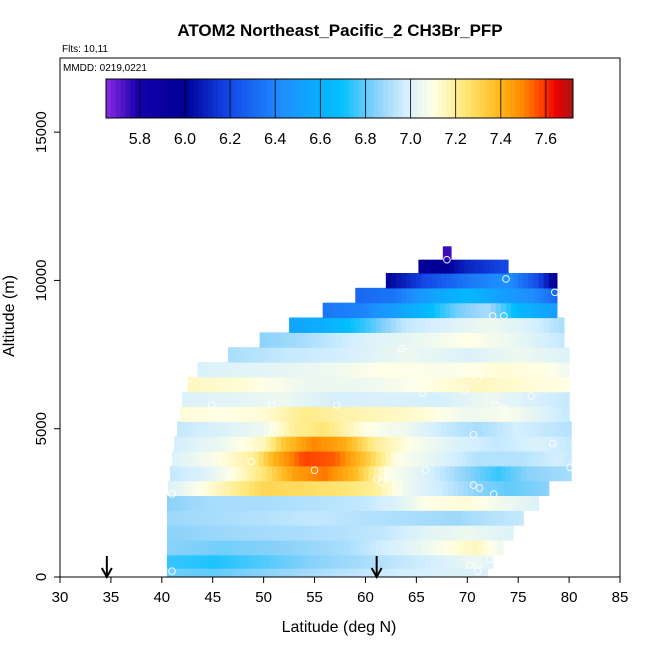 The image size is (650, 650). Describe the element at coordinates (106, 568) in the screenshot. I see `flight-arrow` at that location.